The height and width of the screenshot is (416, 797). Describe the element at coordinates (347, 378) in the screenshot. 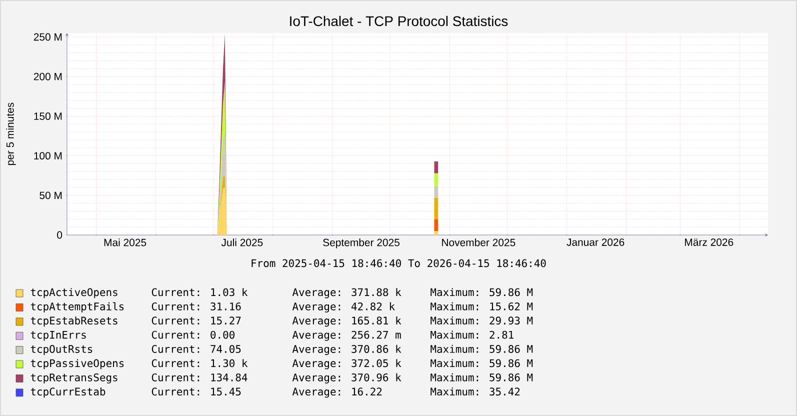

I see `text: Average: 370.96 k` at that location.